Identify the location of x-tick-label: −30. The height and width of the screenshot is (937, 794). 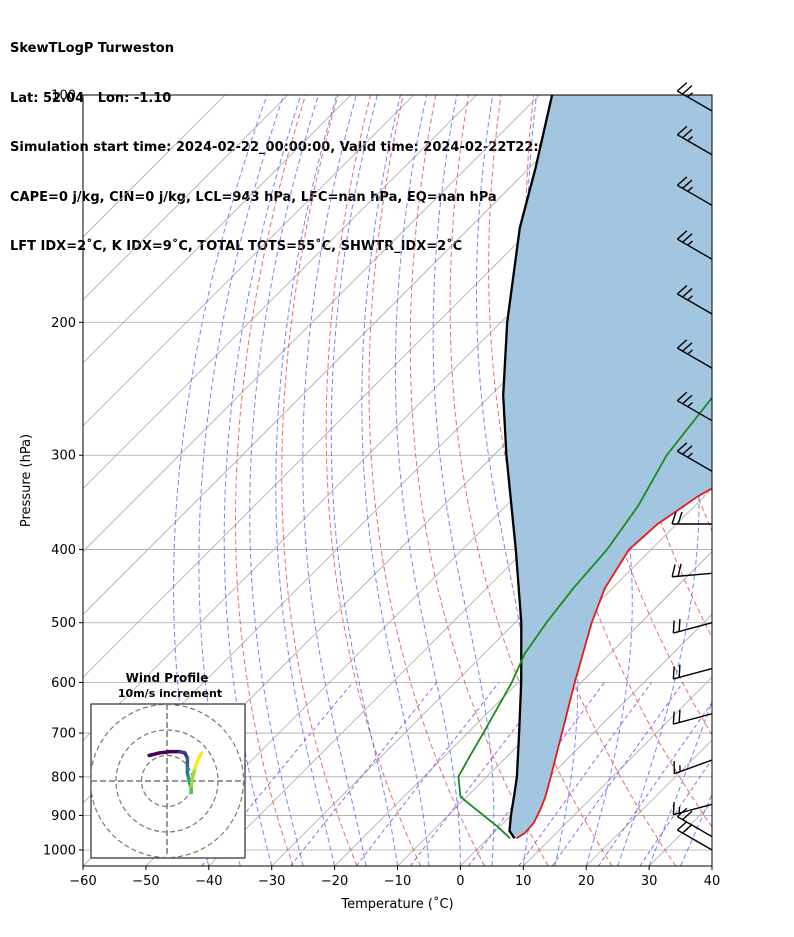
(271, 881).